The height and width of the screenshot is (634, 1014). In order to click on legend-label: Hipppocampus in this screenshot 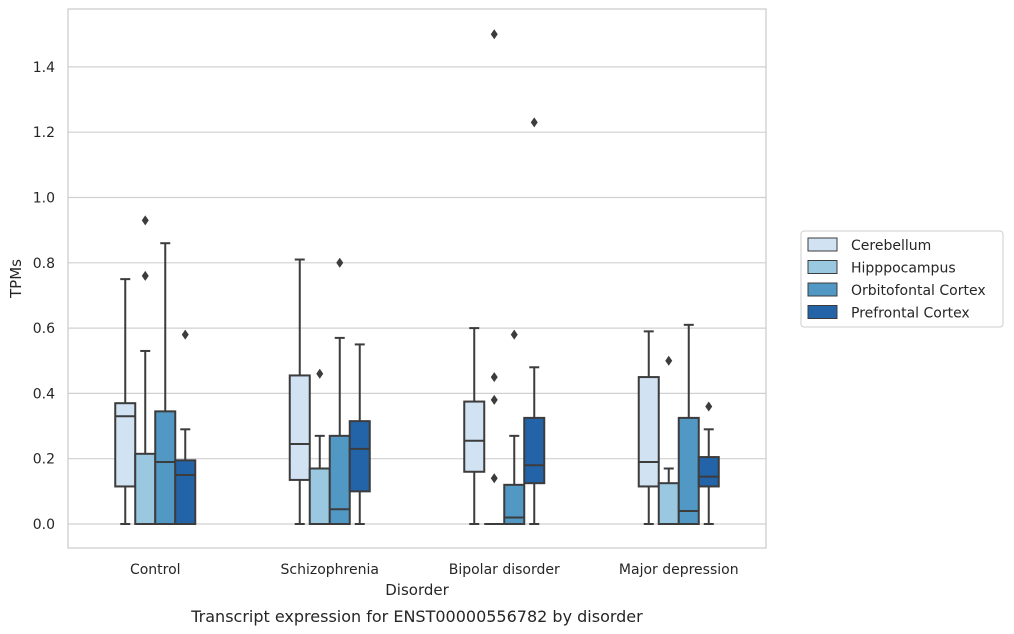, I will do `click(903, 269)`.